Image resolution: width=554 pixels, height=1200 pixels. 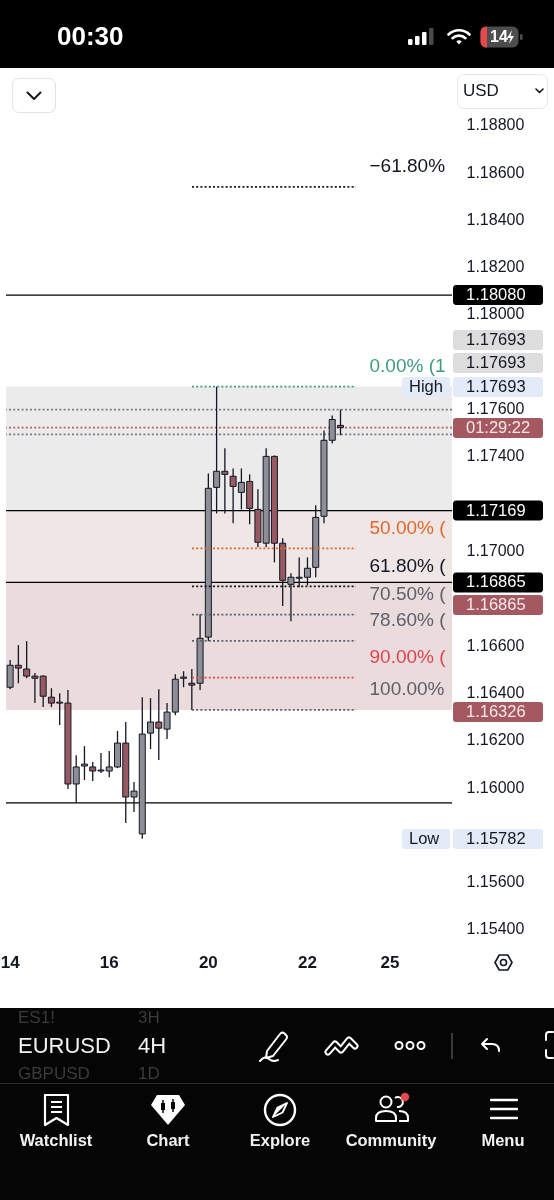 I want to click on text: USD, so click(x=481, y=91).